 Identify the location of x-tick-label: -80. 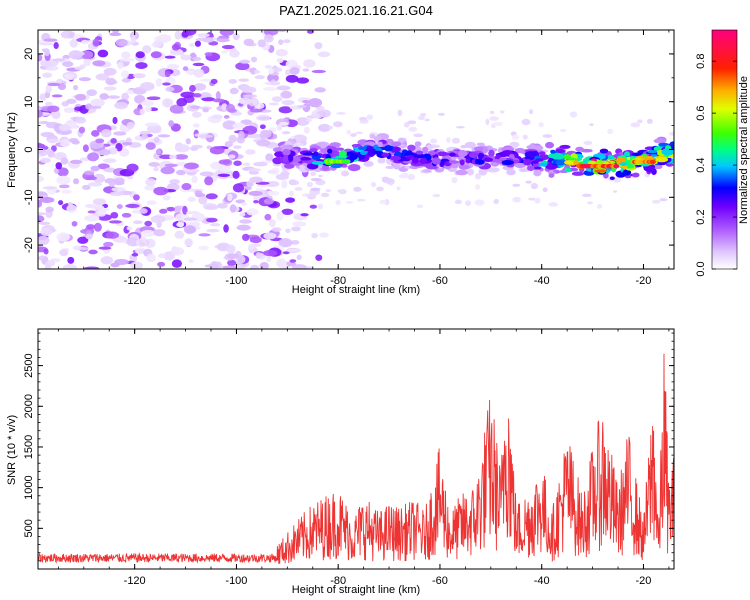
(338, 281).